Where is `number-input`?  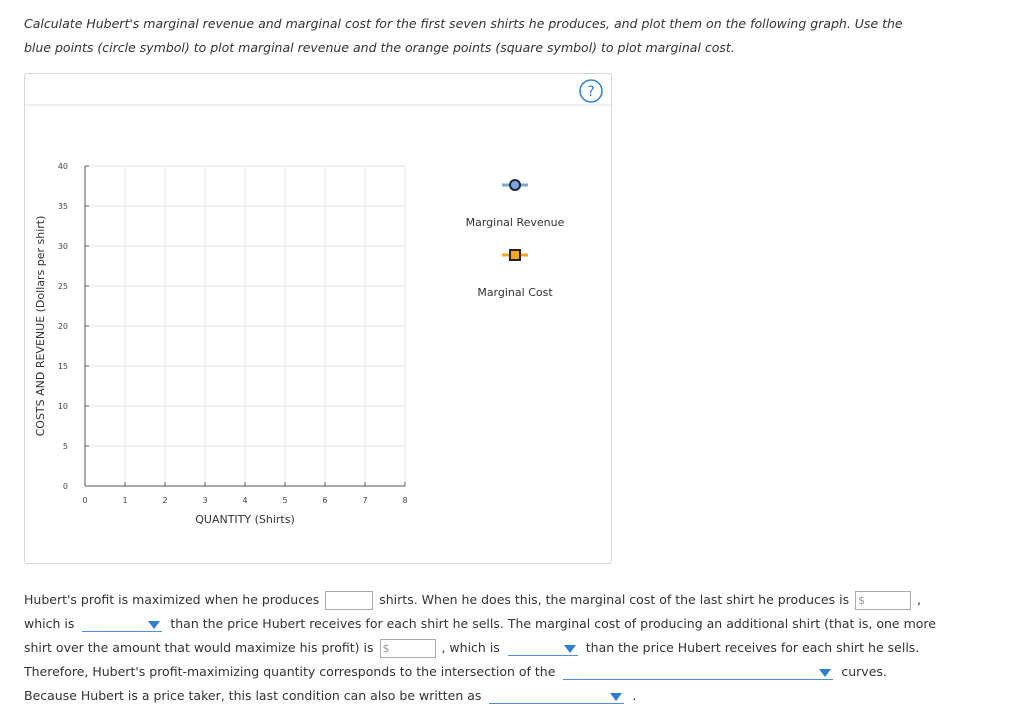 number-input is located at coordinates (349, 600).